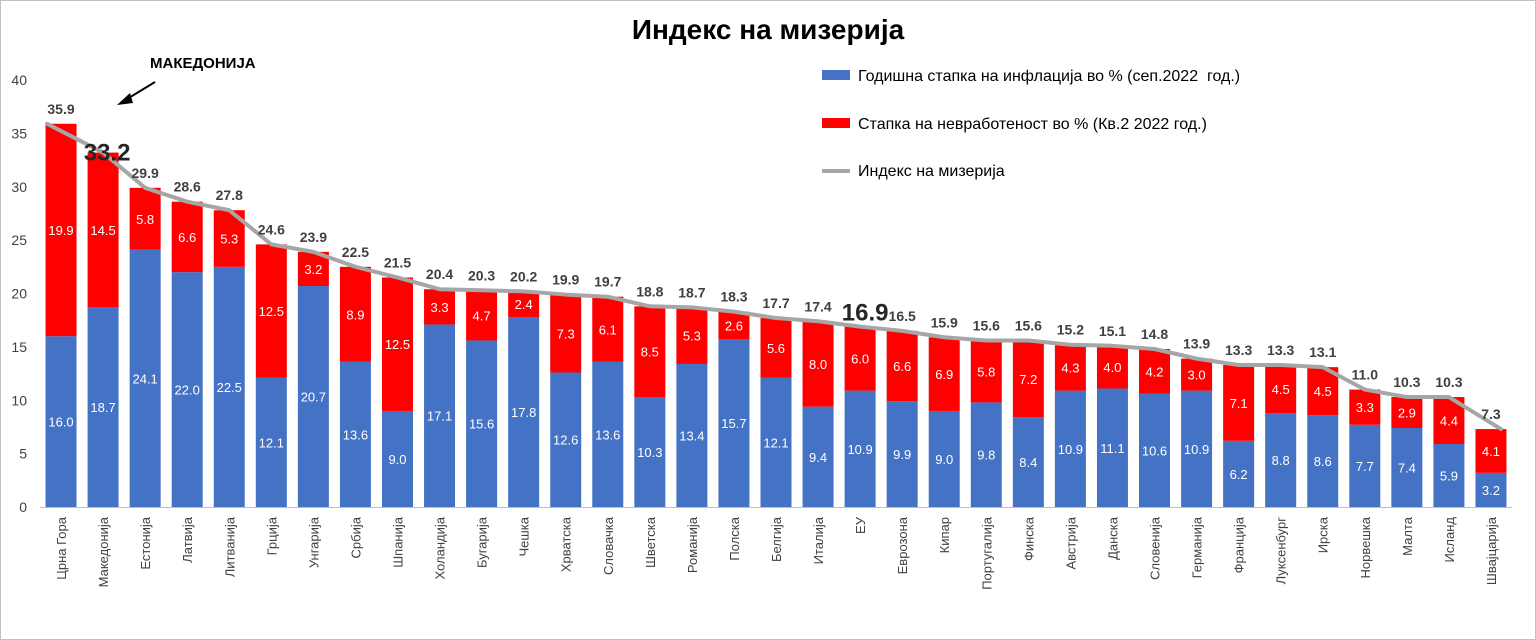 This screenshot has width=1536, height=640. I want to click on label-inflation: 9.9, so click(902, 454).